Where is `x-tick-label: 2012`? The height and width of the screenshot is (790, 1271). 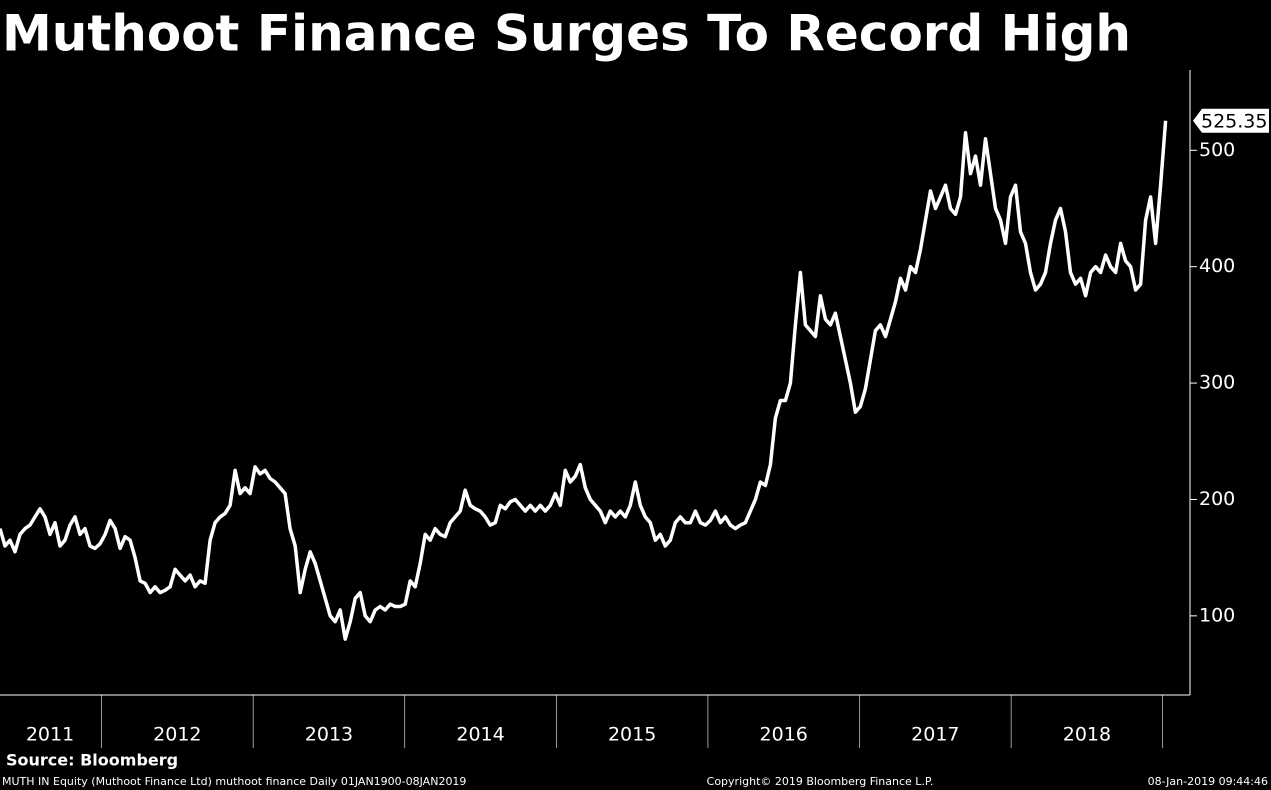 x-tick-label: 2012 is located at coordinates (177, 735).